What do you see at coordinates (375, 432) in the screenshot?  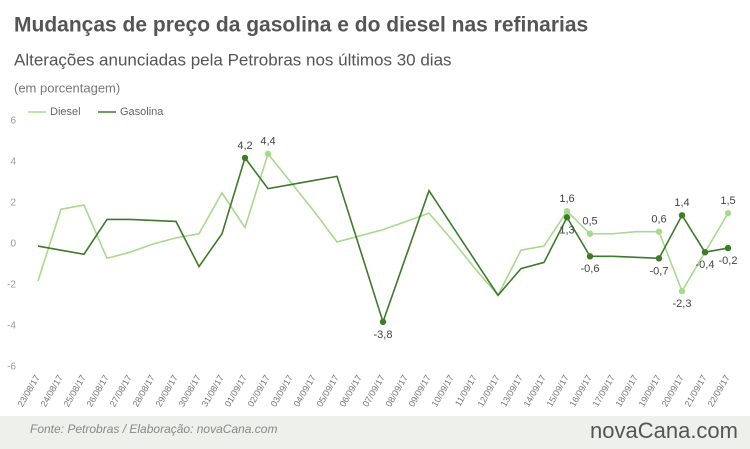 I see `footer-band` at bounding box center [375, 432].